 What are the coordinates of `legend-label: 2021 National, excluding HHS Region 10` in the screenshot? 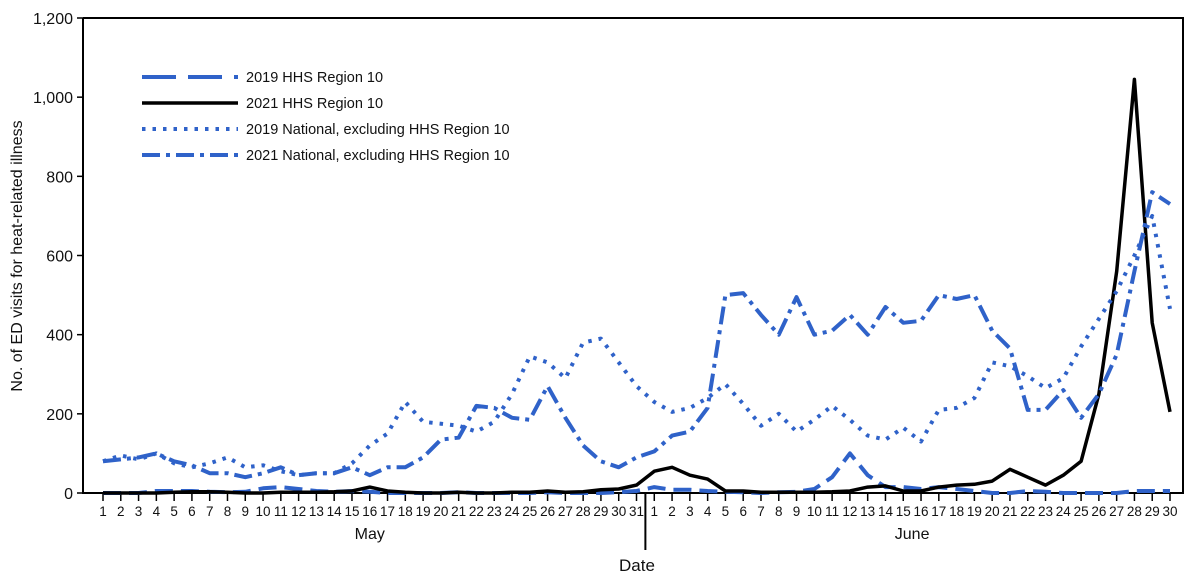 It's located at (378, 156).